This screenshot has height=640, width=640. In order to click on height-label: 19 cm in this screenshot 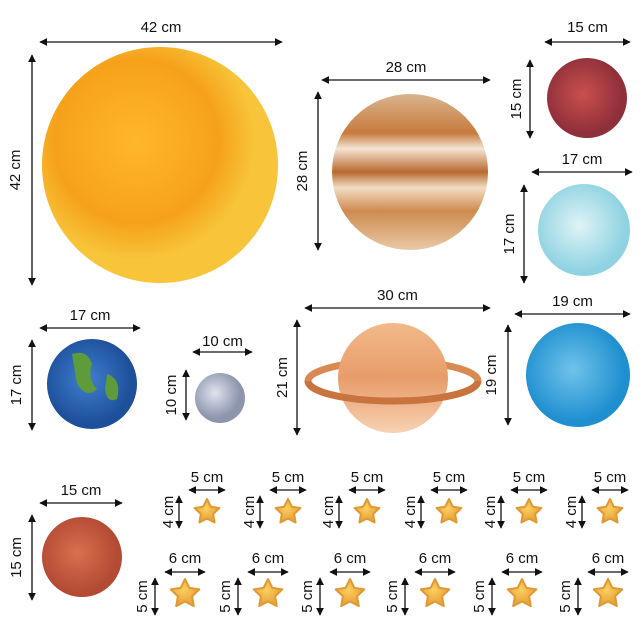, I will do `click(491, 375)`.